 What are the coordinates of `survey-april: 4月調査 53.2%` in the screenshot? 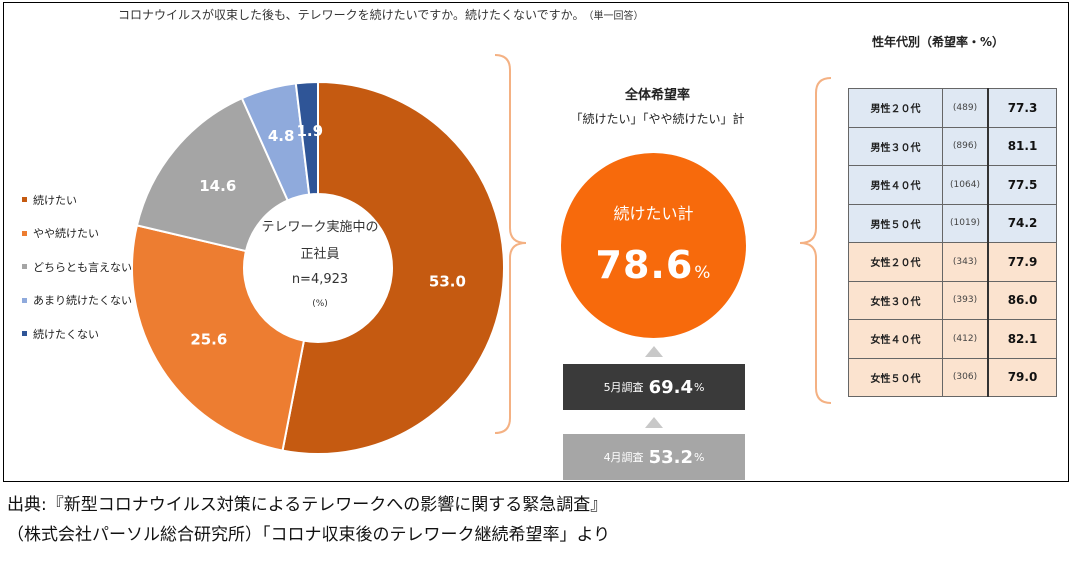 It's located at (654, 457).